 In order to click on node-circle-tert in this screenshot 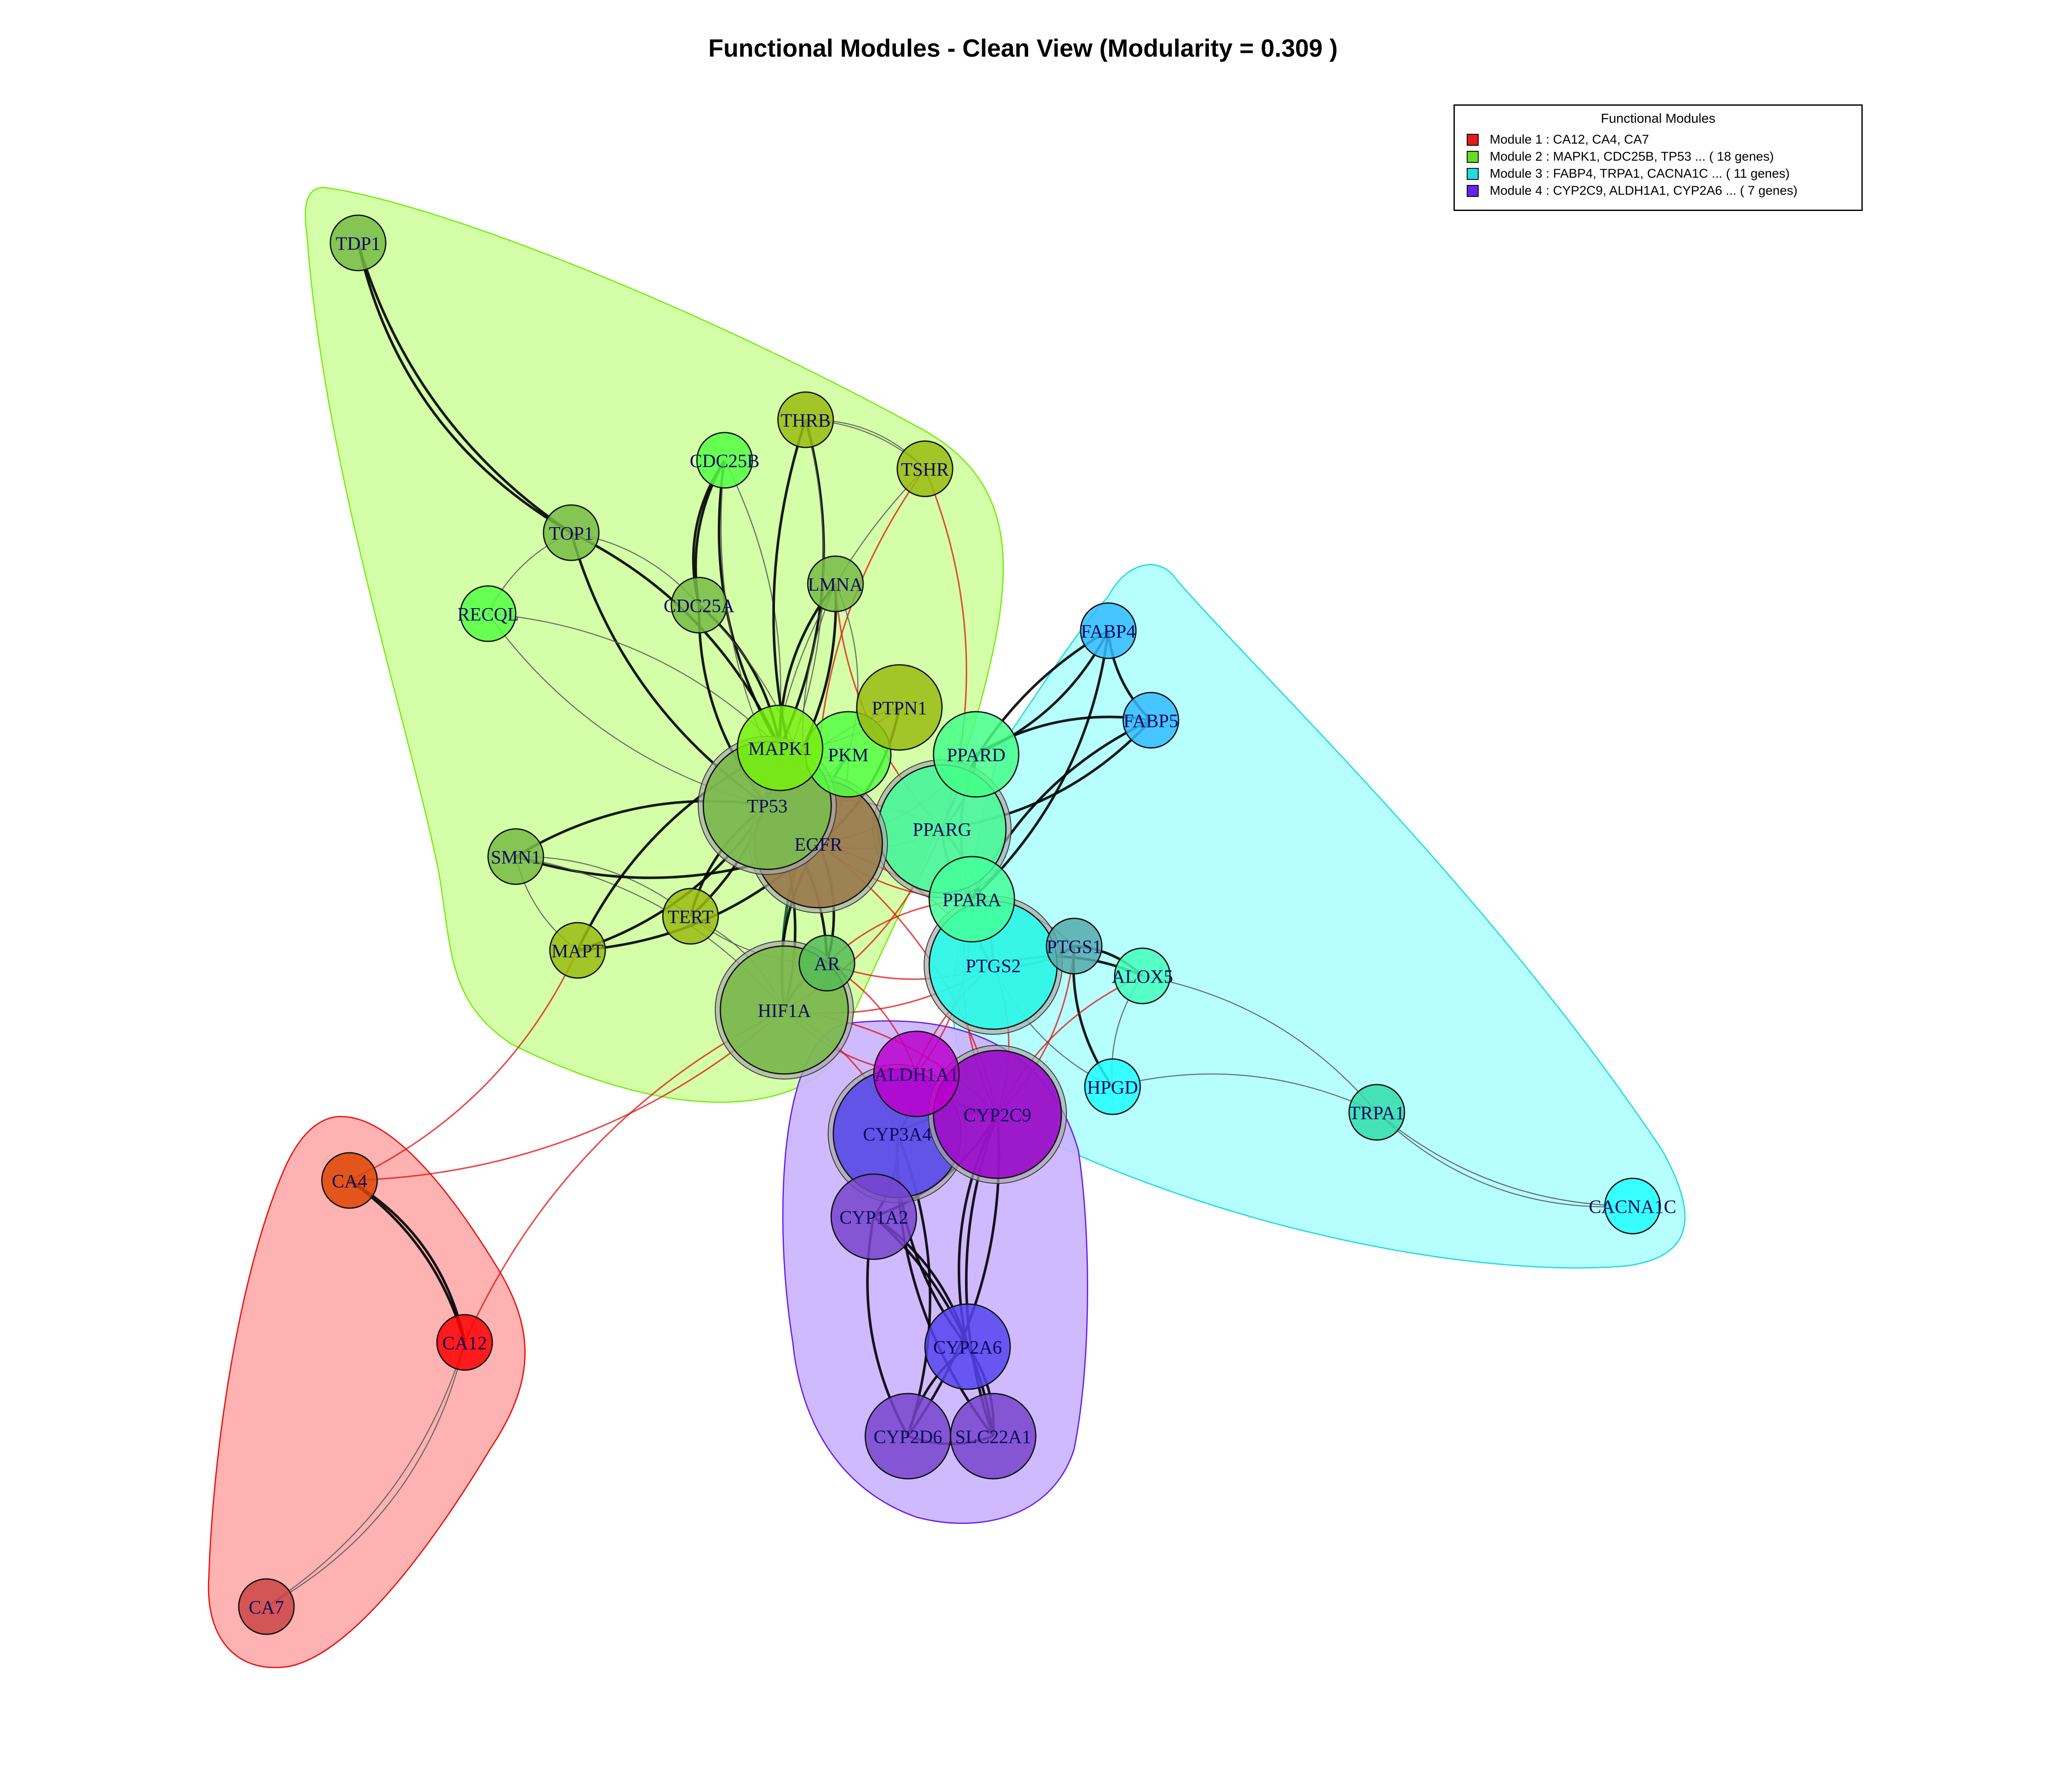, I will do `click(690, 916)`.